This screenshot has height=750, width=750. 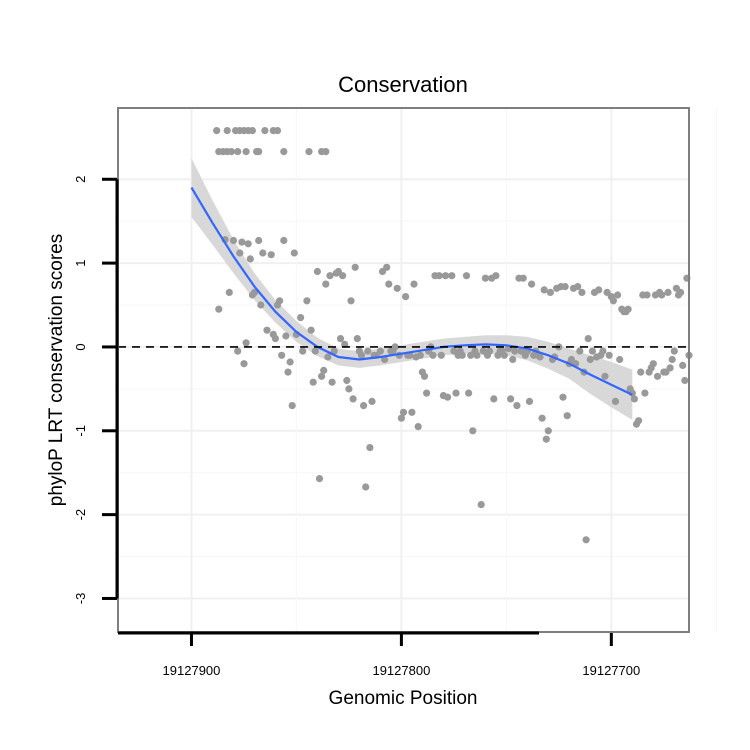 I want to click on x-axis-label: Genomic Position, so click(x=403, y=698).